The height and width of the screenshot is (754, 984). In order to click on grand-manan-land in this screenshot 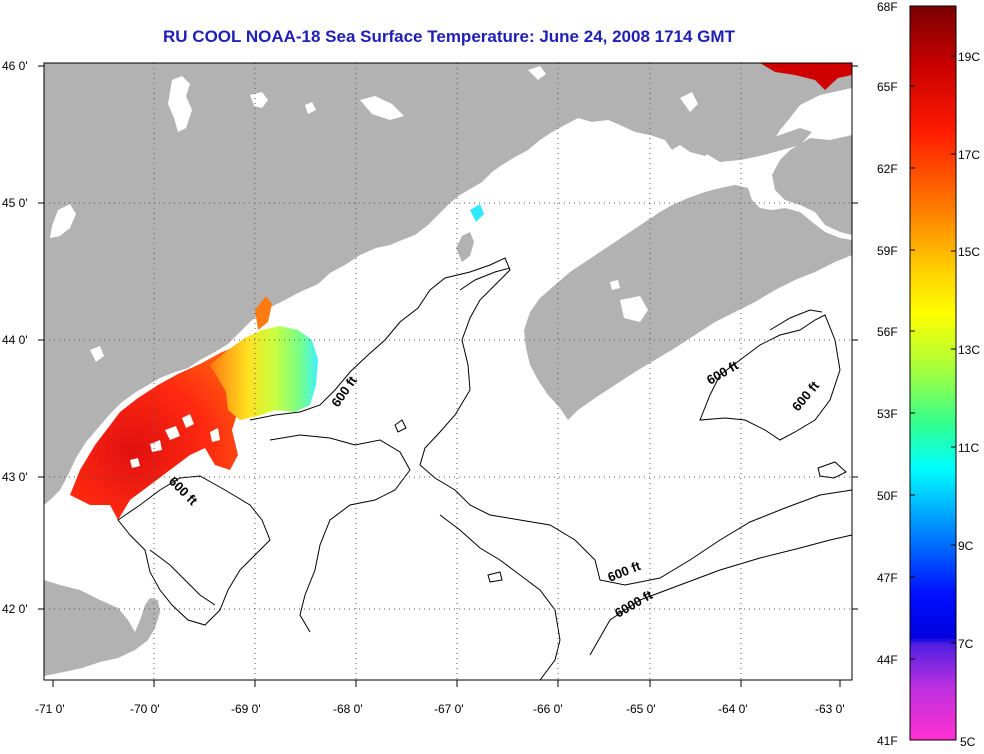, I will do `click(465, 247)`.